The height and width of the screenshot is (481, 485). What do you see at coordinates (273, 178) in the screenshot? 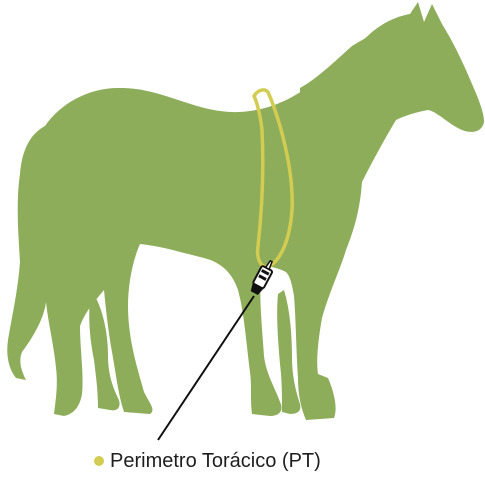
I see `girth-measurement-loop` at bounding box center [273, 178].